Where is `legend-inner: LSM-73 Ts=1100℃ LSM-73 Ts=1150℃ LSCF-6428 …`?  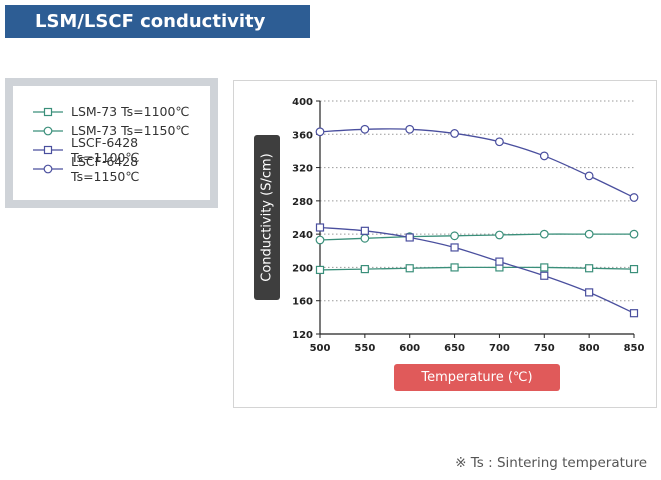 legend-inner: LSM-73 Ts=1100℃ LSM-73 Ts=1150℃ LSCF-6428 … is located at coordinates (111, 143).